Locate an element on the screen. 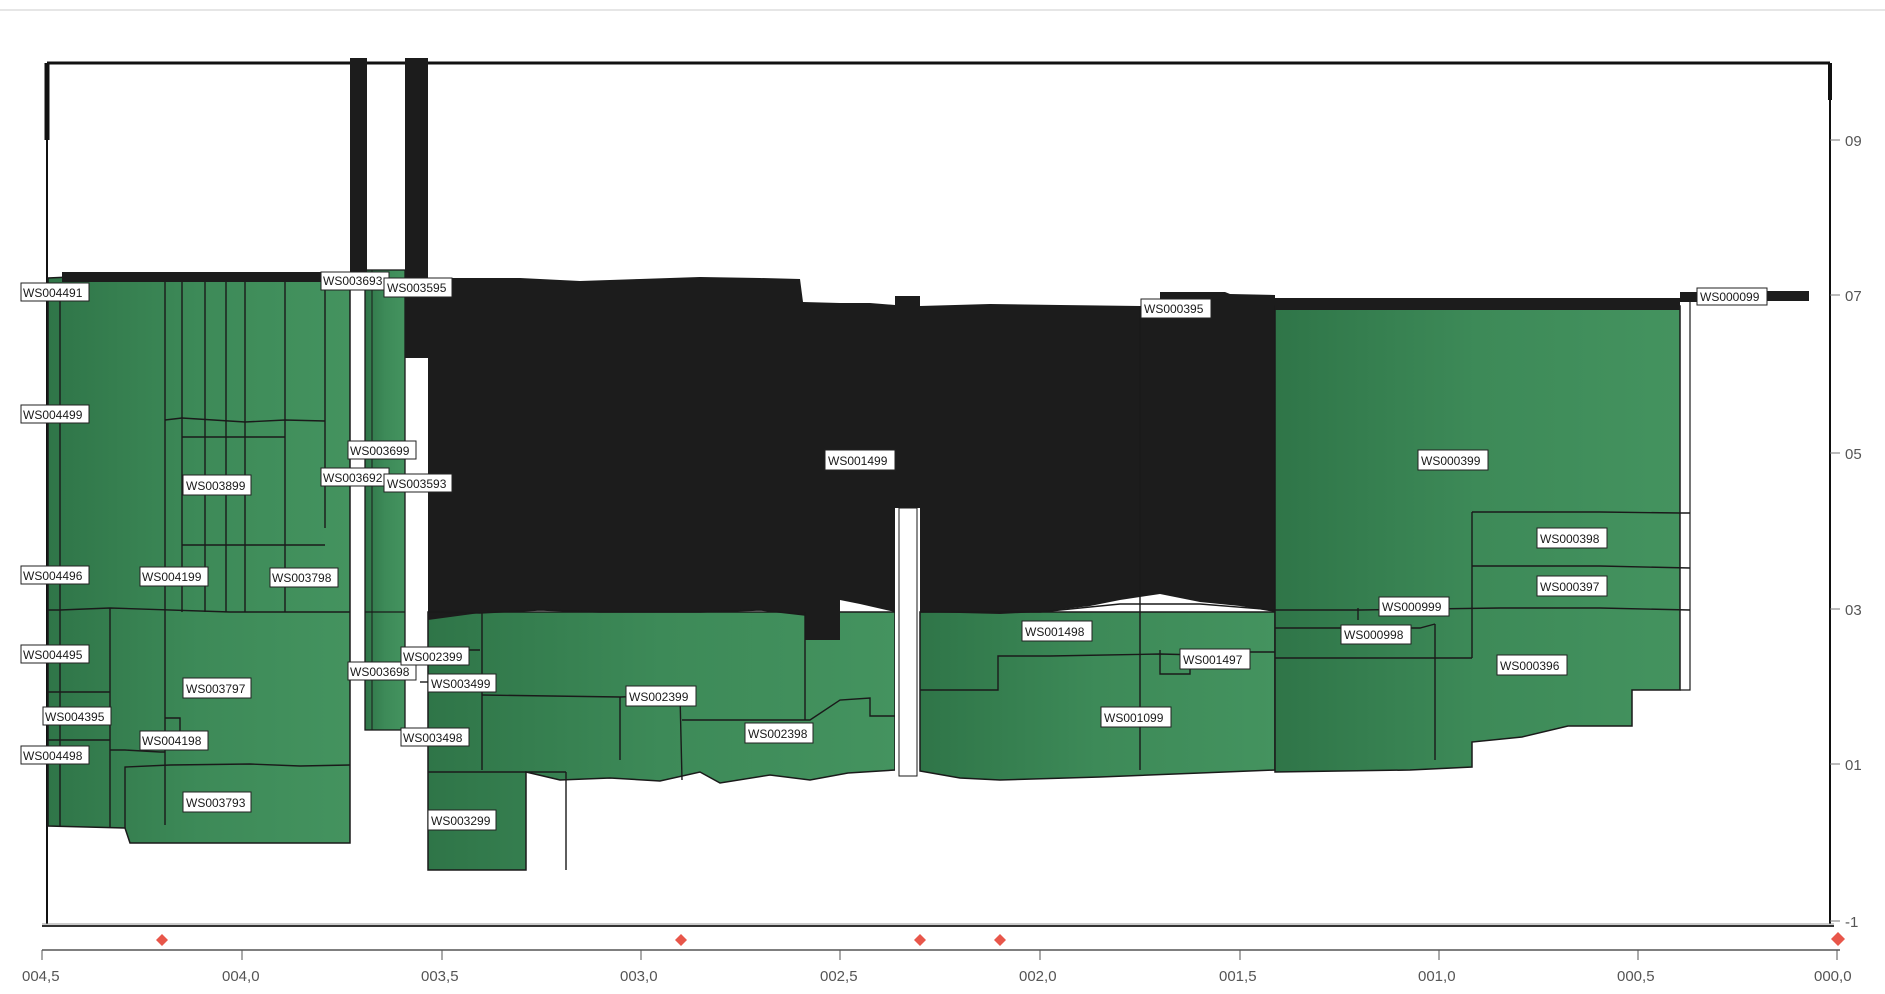 The height and width of the screenshot is (994, 1885). label-text: WS003797 is located at coordinates (216, 689).